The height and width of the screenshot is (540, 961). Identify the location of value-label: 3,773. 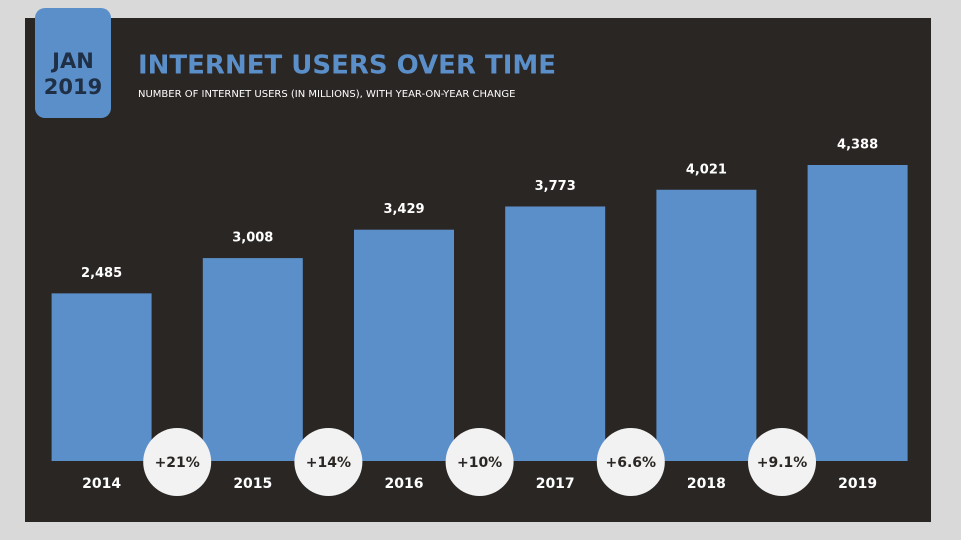
(555, 186).